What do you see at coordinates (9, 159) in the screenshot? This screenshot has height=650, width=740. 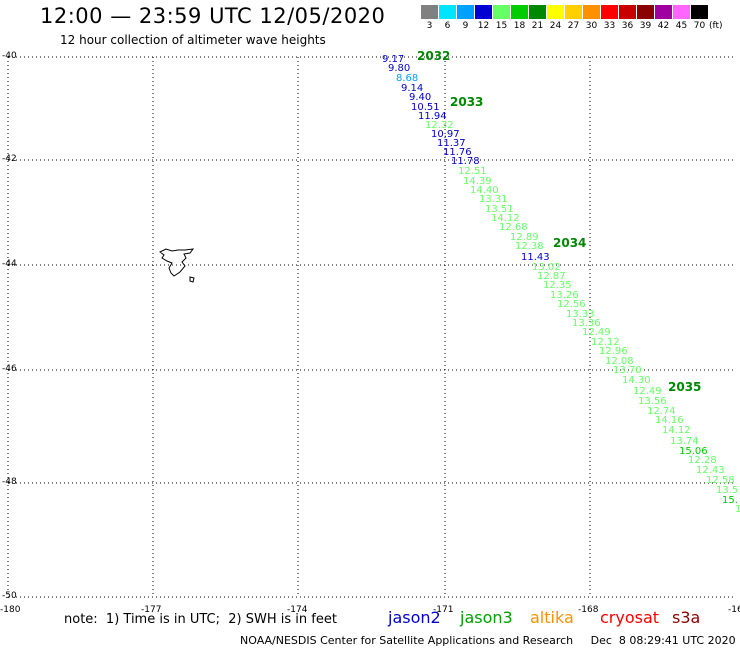 I see `latitude-label: -42` at bounding box center [9, 159].